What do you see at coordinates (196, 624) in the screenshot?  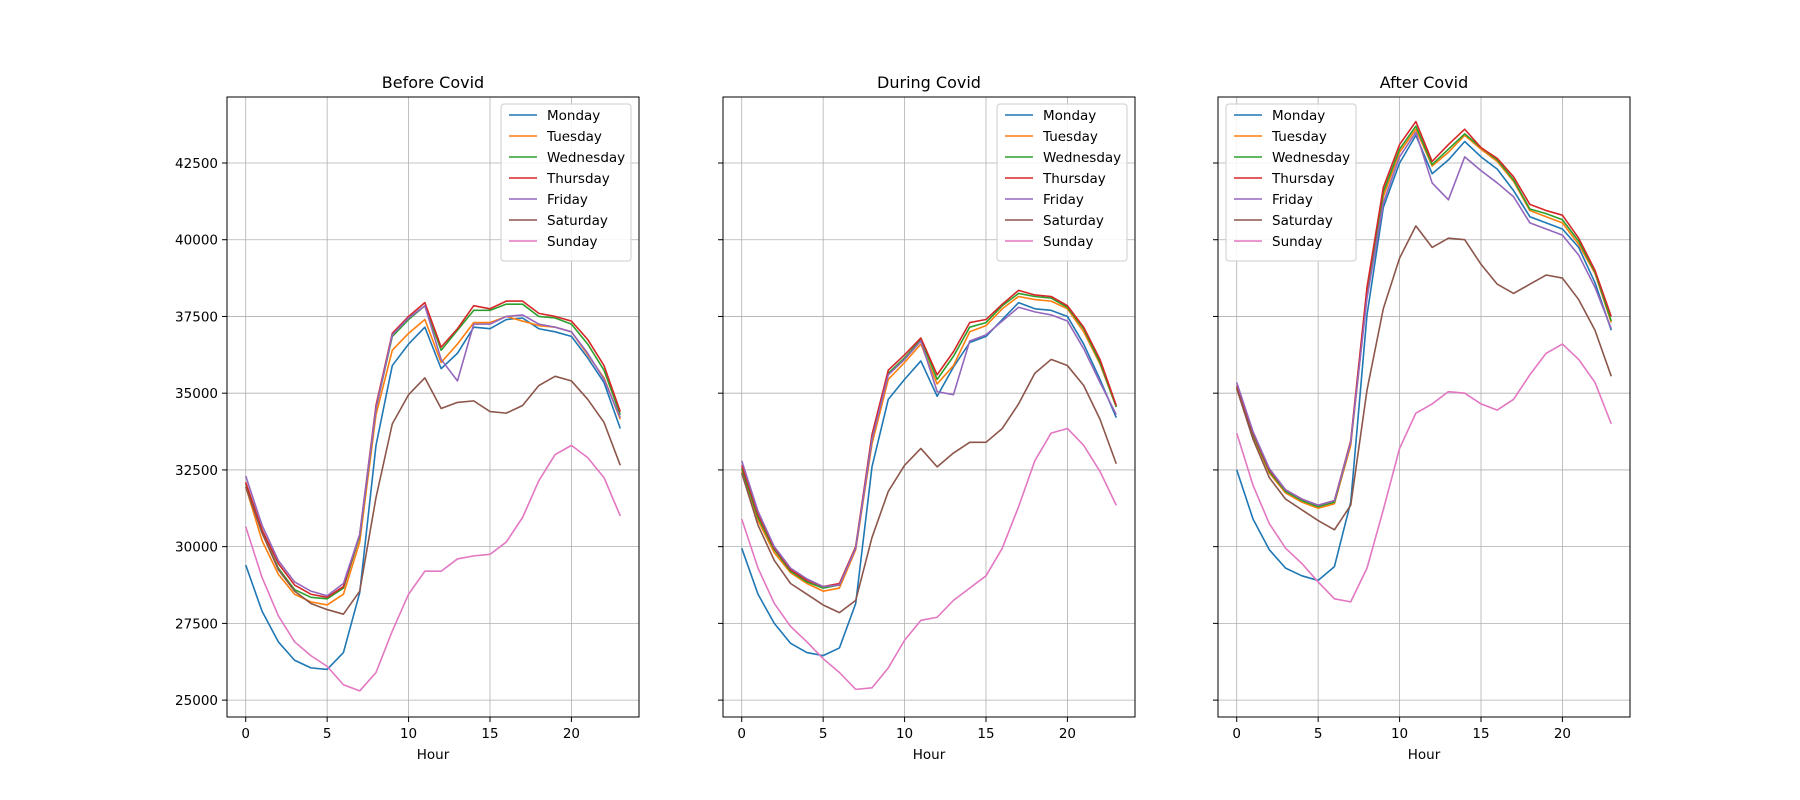 I see `y-tick-label: 27500` at bounding box center [196, 624].